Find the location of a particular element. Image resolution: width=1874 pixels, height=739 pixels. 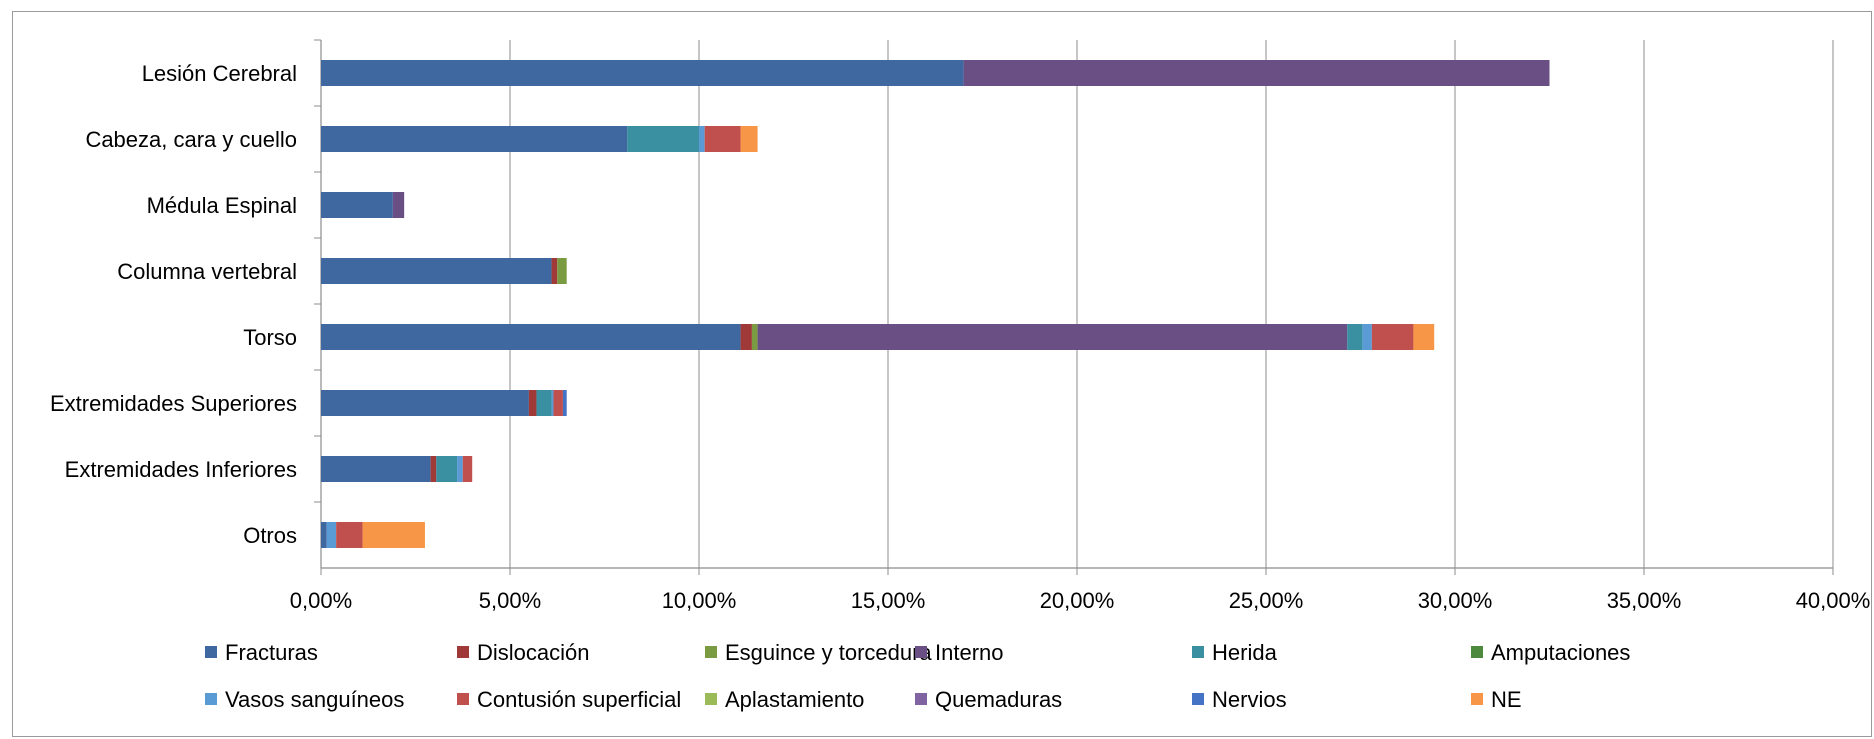

category-label: Lesión Cerebral is located at coordinates (219, 73).